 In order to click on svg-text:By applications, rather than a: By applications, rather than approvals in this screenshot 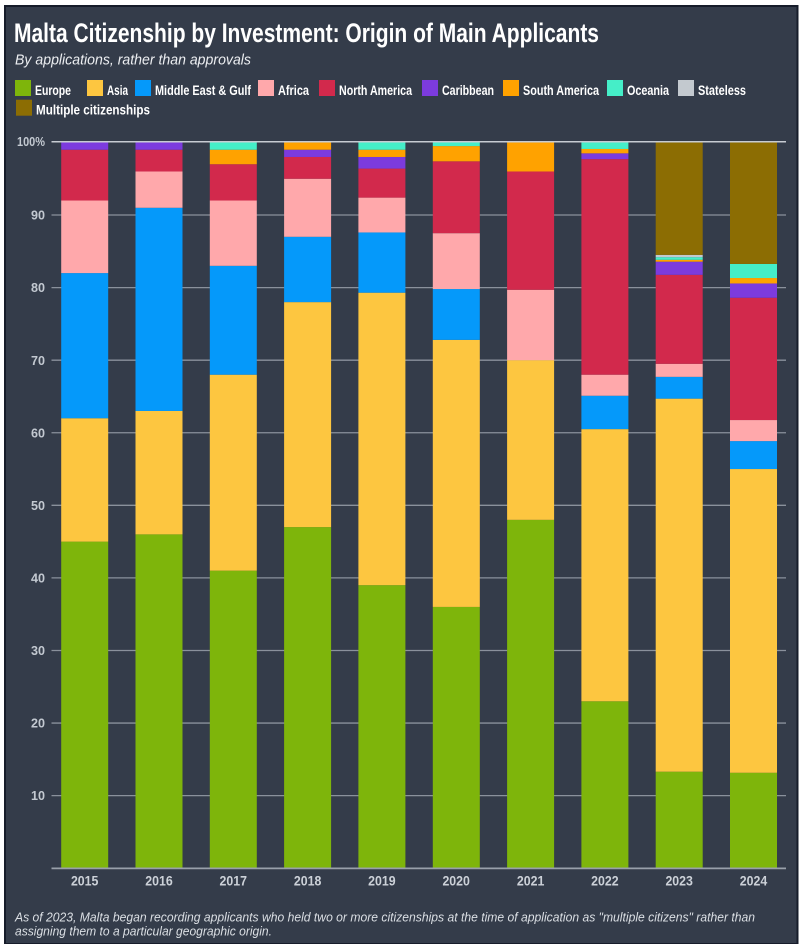, I will do `click(133, 61)`.